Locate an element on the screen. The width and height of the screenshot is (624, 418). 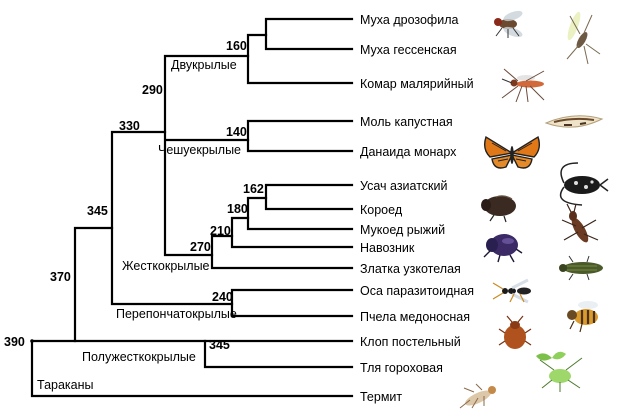
fruit-fly-icon is located at coordinates (508, 24).